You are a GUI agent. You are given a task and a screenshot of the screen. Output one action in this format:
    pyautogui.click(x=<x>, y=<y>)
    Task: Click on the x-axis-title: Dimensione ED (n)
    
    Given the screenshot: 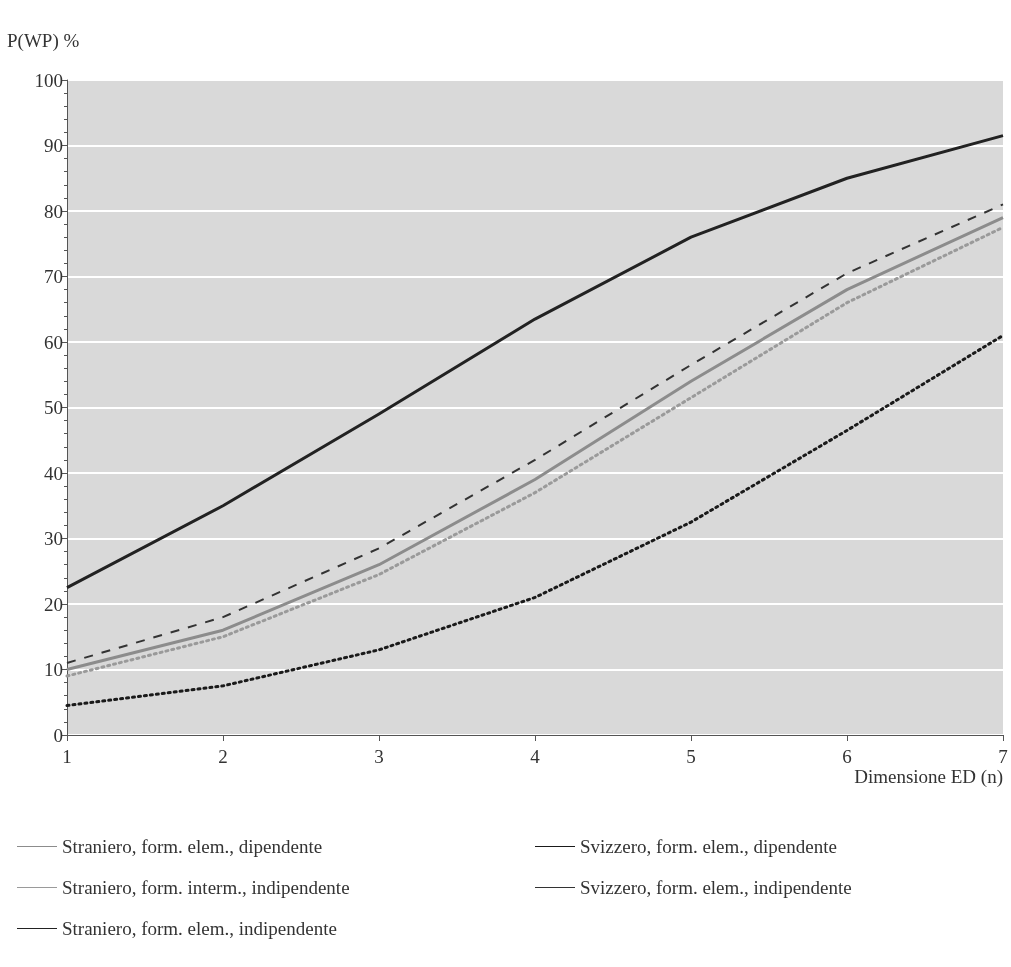 What is the action you would take?
    pyautogui.click(x=928, y=777)
    